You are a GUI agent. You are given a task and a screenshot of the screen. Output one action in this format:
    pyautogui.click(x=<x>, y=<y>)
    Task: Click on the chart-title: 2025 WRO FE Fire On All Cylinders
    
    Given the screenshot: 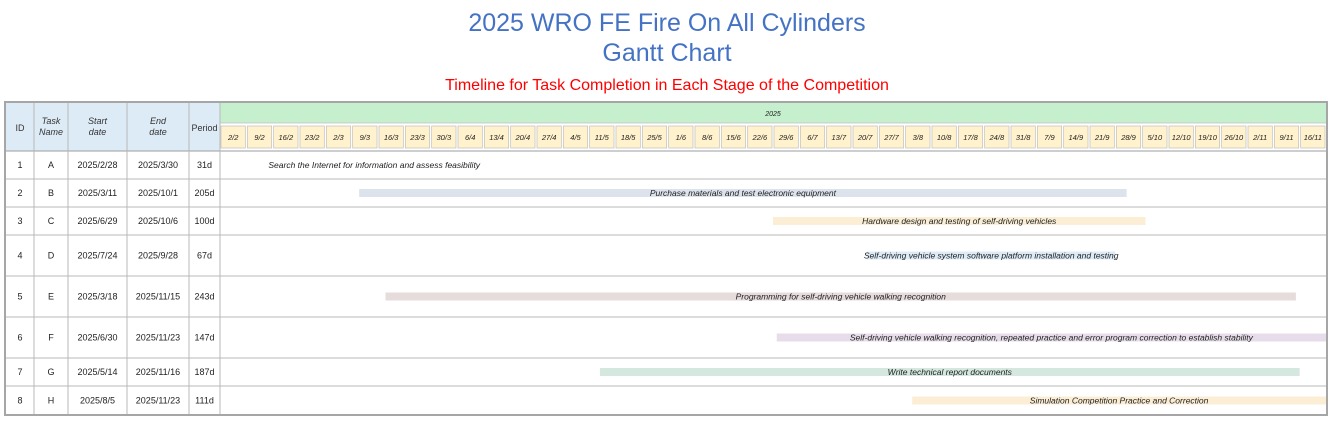 What is the action you would take?
    pyautogui.click(x=667, y=23)
    